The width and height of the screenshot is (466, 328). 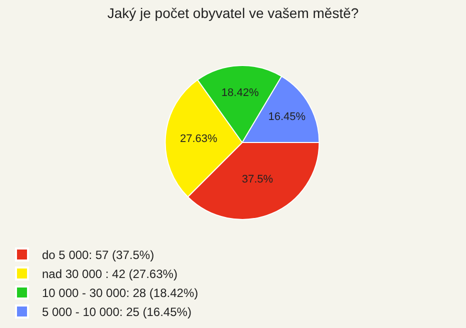 I want to click on legend-label: nad 30 000 : 42 (27.63%), so click(x=110, y=274).